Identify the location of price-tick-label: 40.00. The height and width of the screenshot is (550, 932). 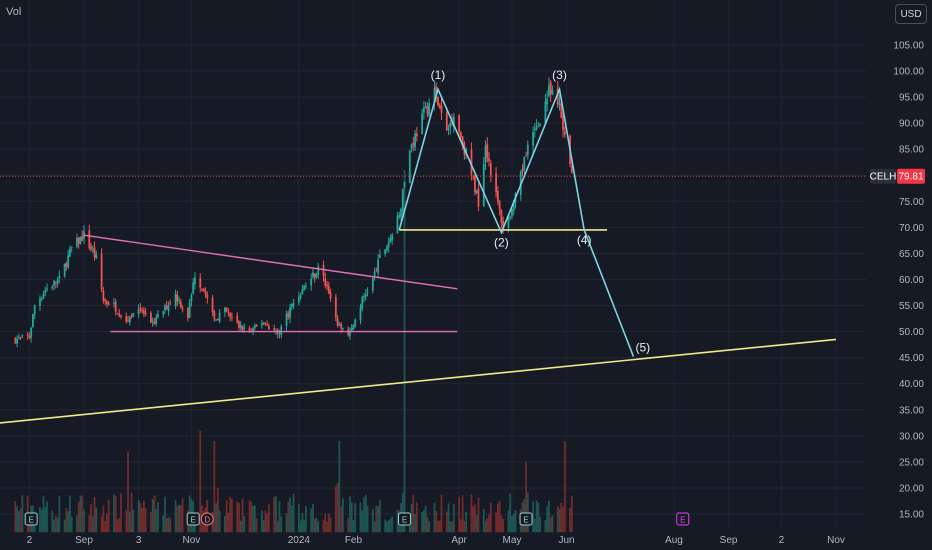
(911, 384).